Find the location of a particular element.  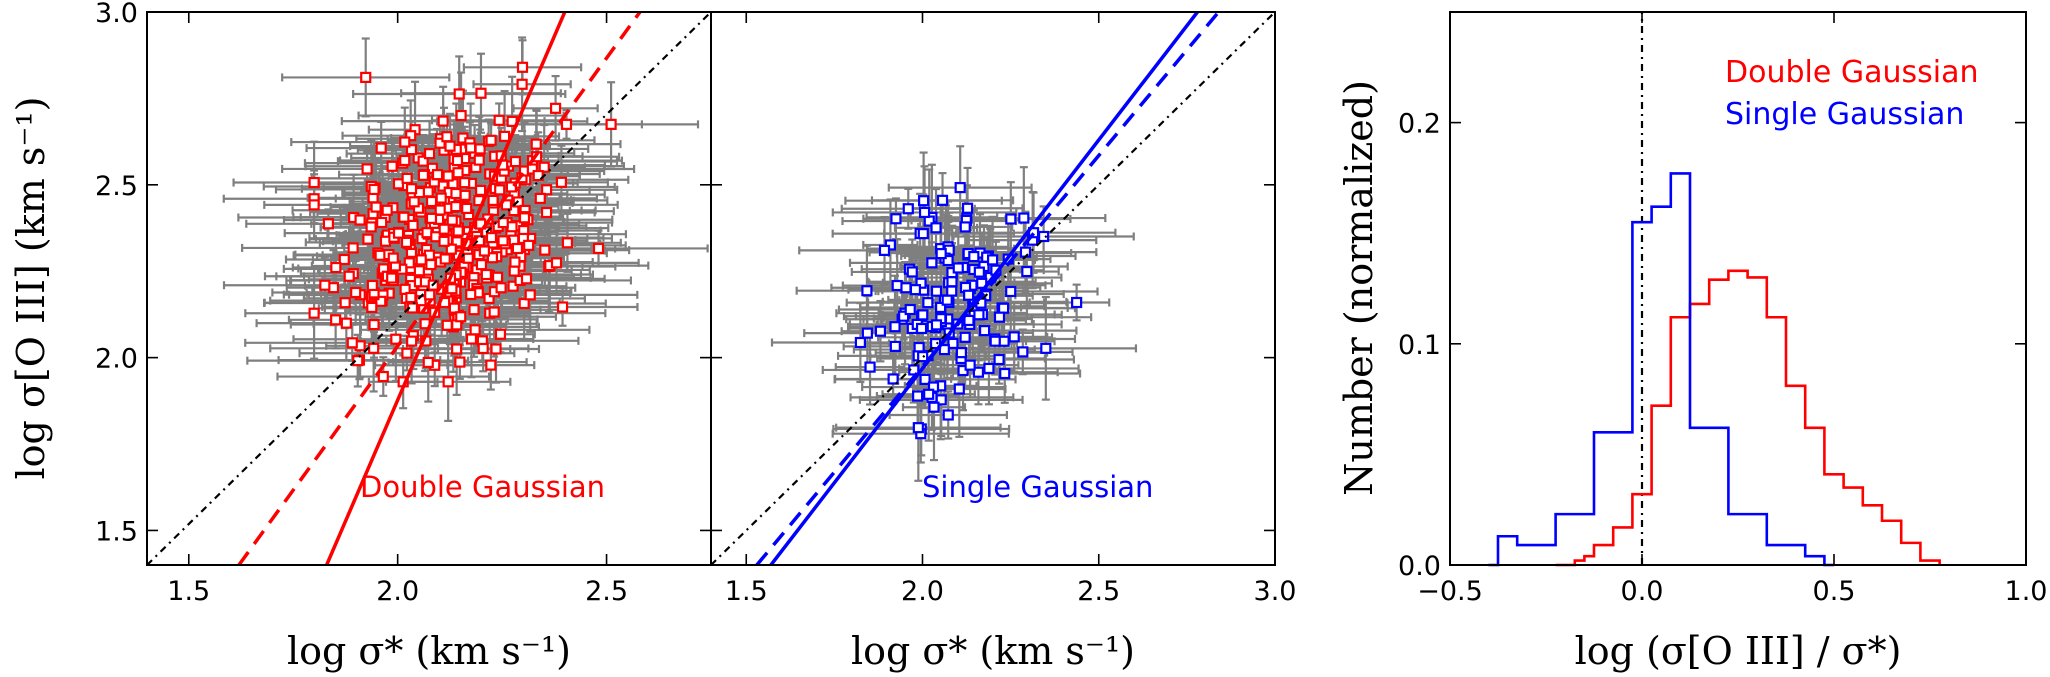

left-legend-label: Double Gaussian is located at coordinates (482, 487).